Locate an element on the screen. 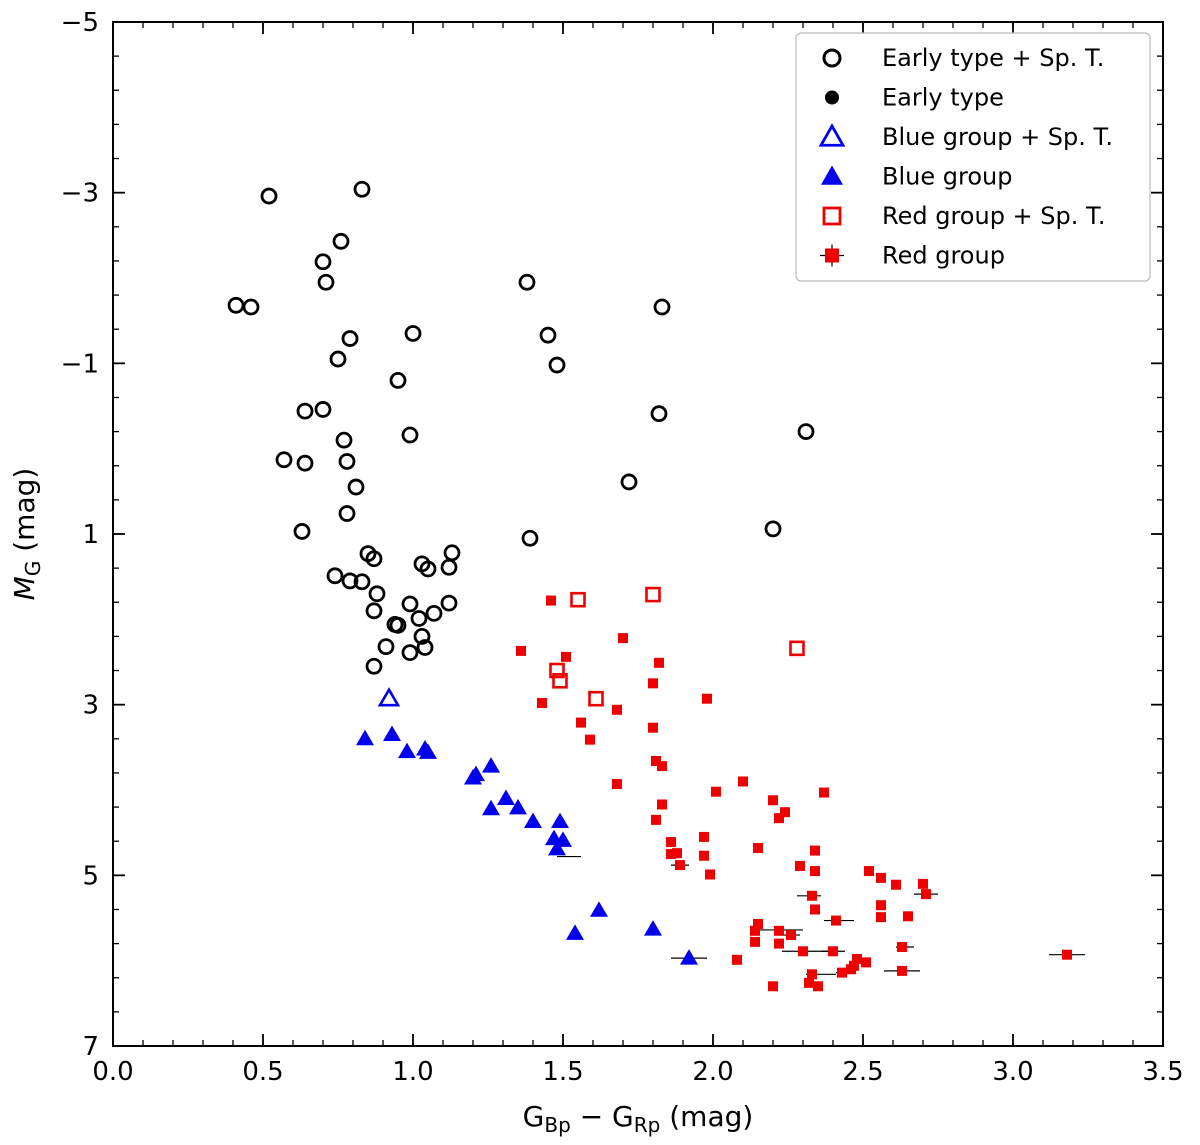  x-tick-label: 3.5 is located at coordinates (1162, 1072).